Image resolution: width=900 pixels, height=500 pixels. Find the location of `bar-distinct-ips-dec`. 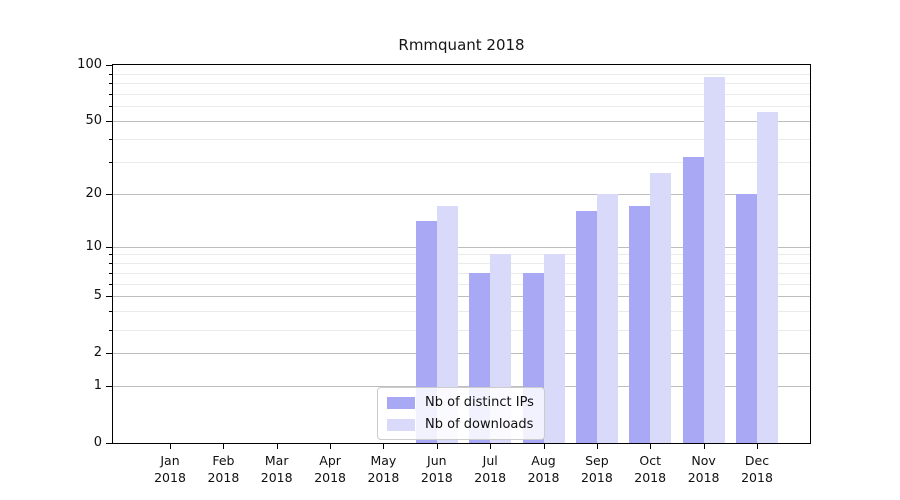

bar-distinct-ips-dec is located at coordinates (746, 318).